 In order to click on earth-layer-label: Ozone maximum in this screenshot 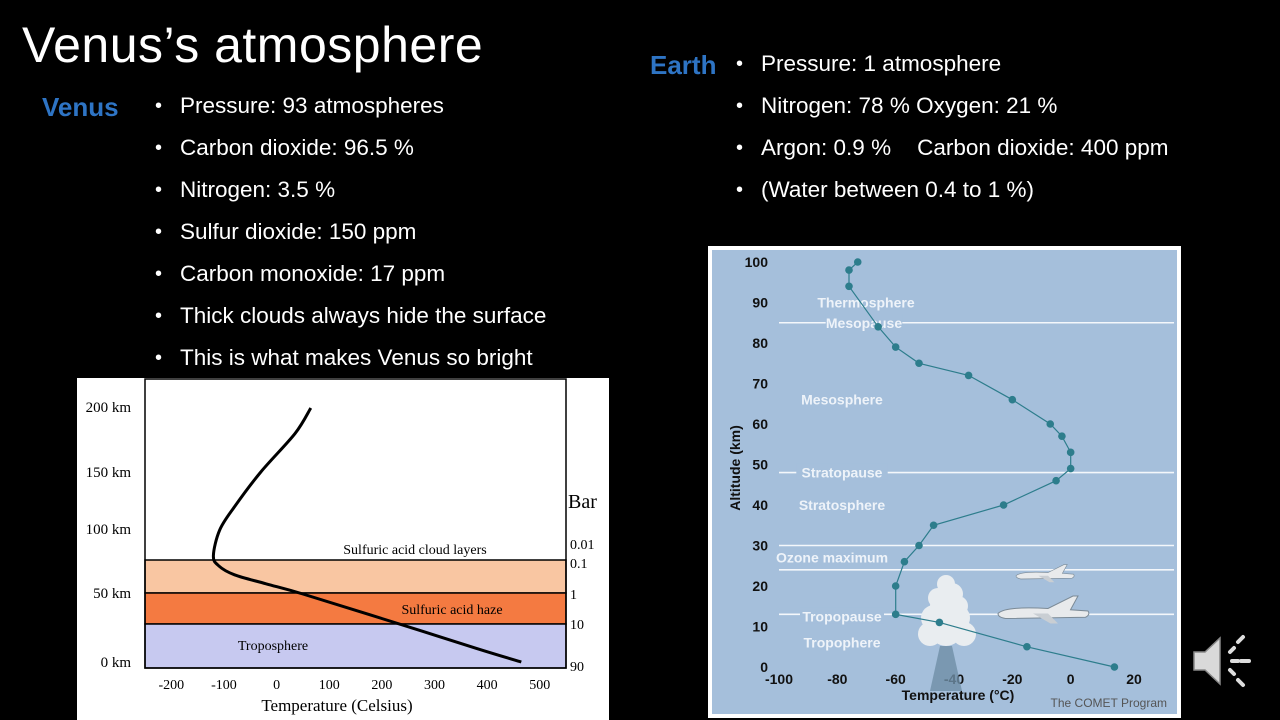, I will do `click(832, 558)`.